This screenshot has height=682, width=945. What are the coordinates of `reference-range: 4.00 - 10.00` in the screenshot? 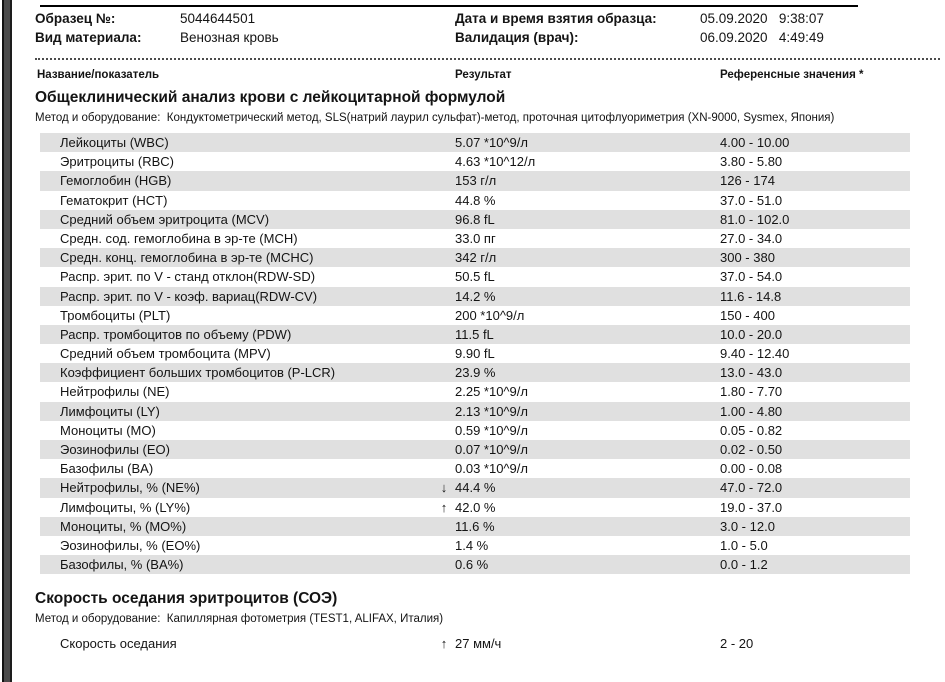 It's located at (755, 142).